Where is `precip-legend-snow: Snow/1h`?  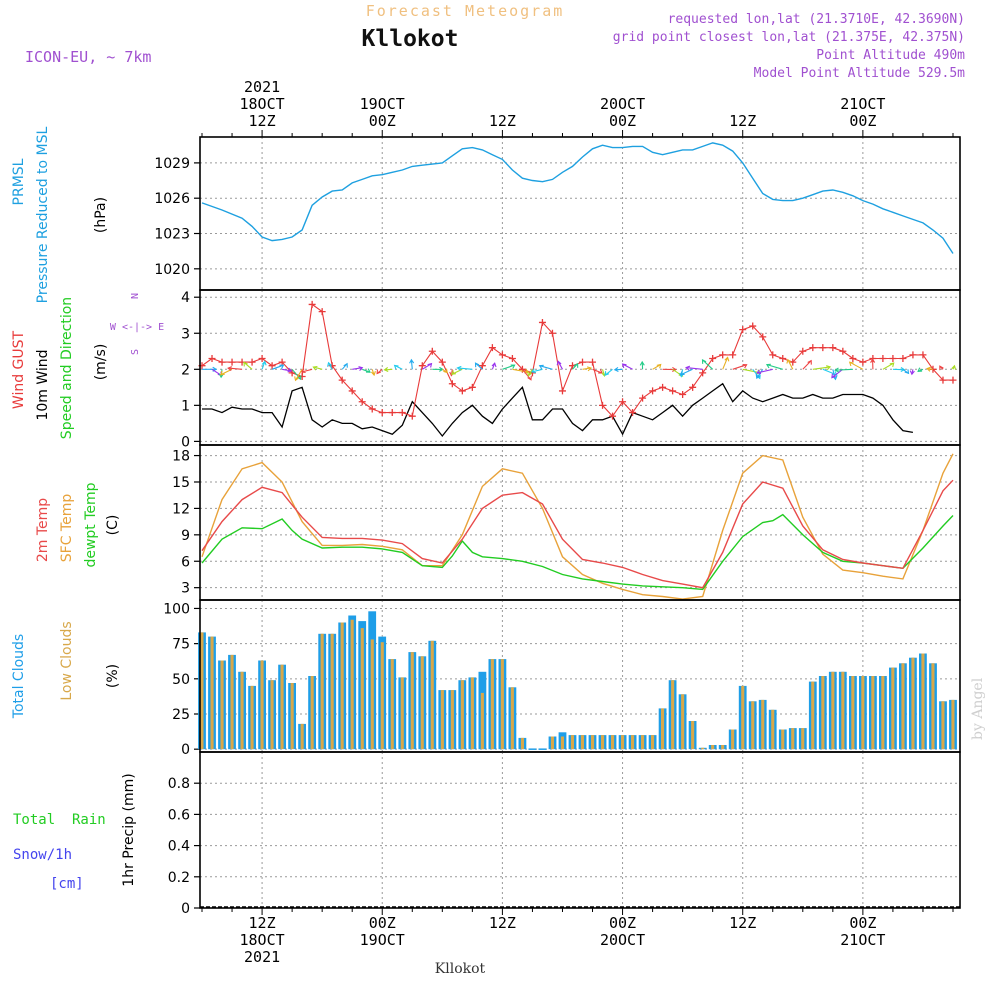 precip-legend-snow: Snow/1h is located at coordinates (42, 855).